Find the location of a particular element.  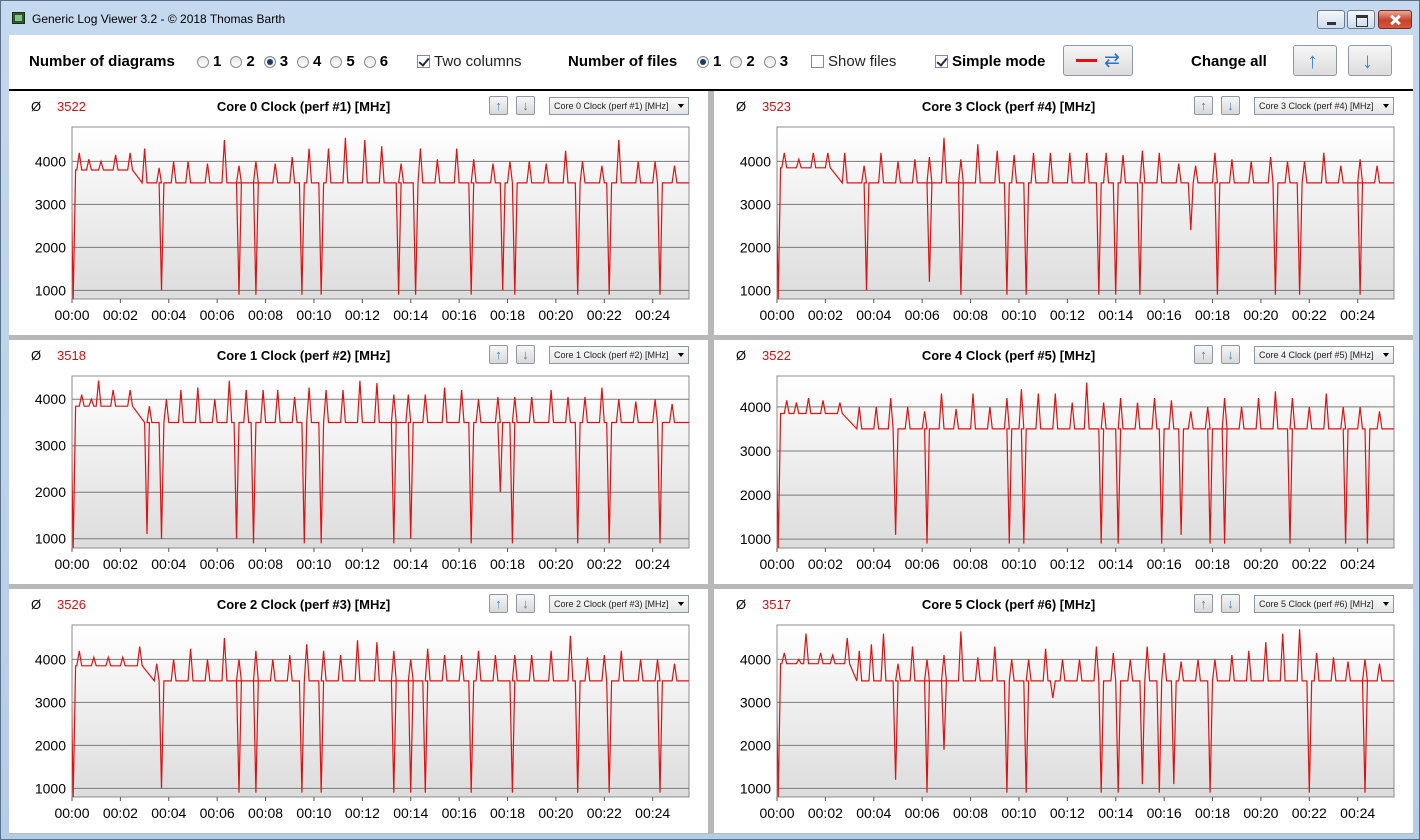

files-radio-1: 1 is located at coordinates (709, 61).